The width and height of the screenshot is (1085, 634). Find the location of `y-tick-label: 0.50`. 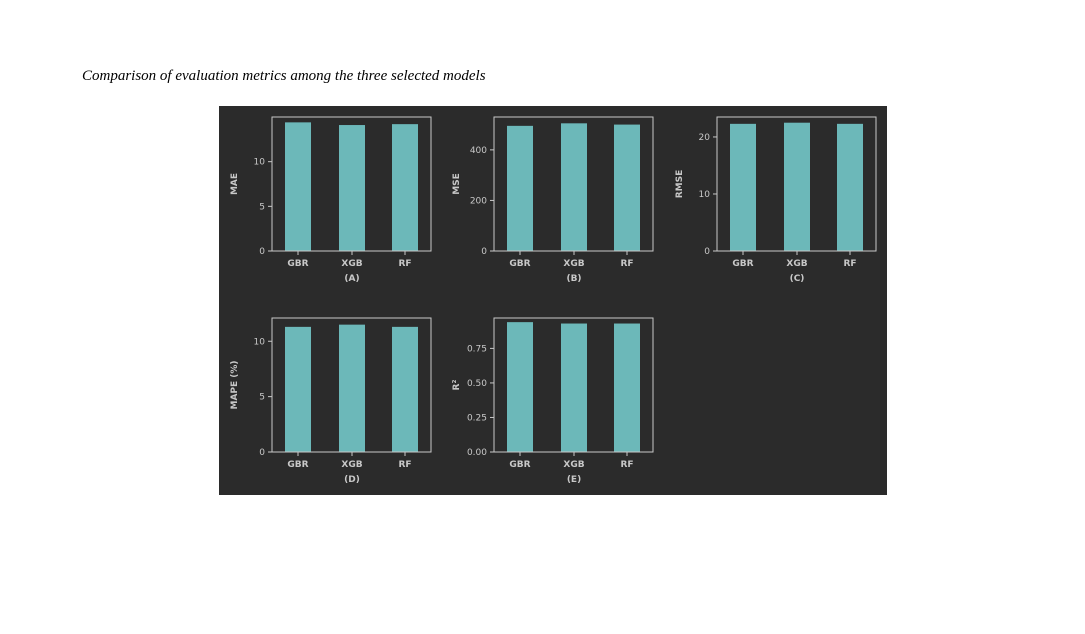

y-tick-label: 0.50 is located at coordinates (477, 384).